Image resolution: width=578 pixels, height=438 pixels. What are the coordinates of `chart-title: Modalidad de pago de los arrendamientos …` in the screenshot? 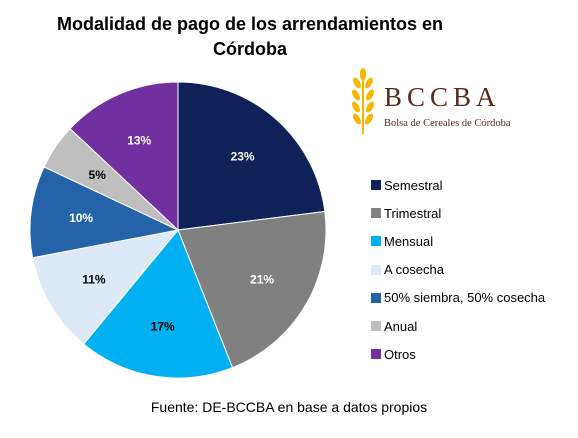 It's located at (250, 37).